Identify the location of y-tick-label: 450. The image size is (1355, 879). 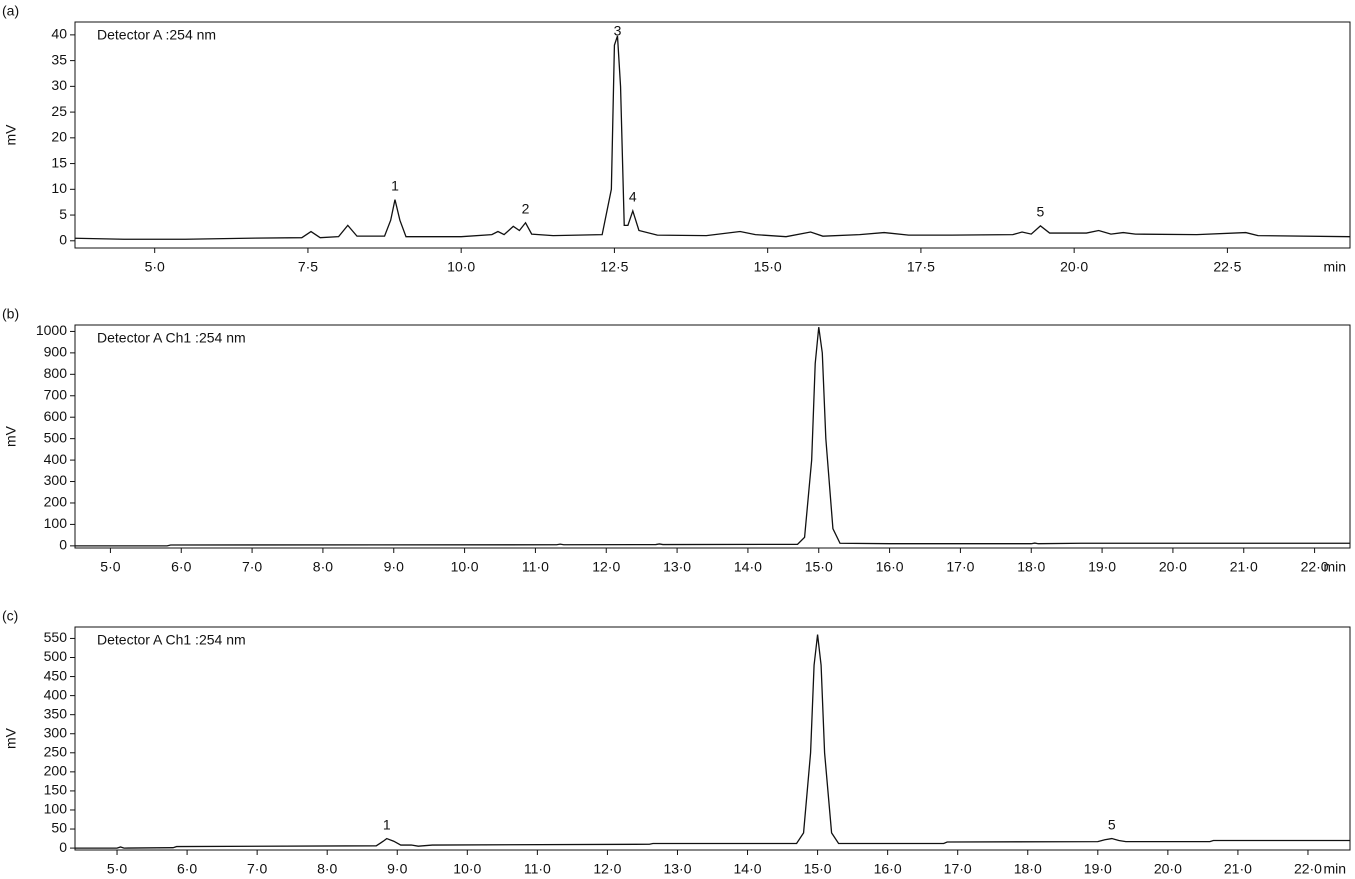
(56, 675).